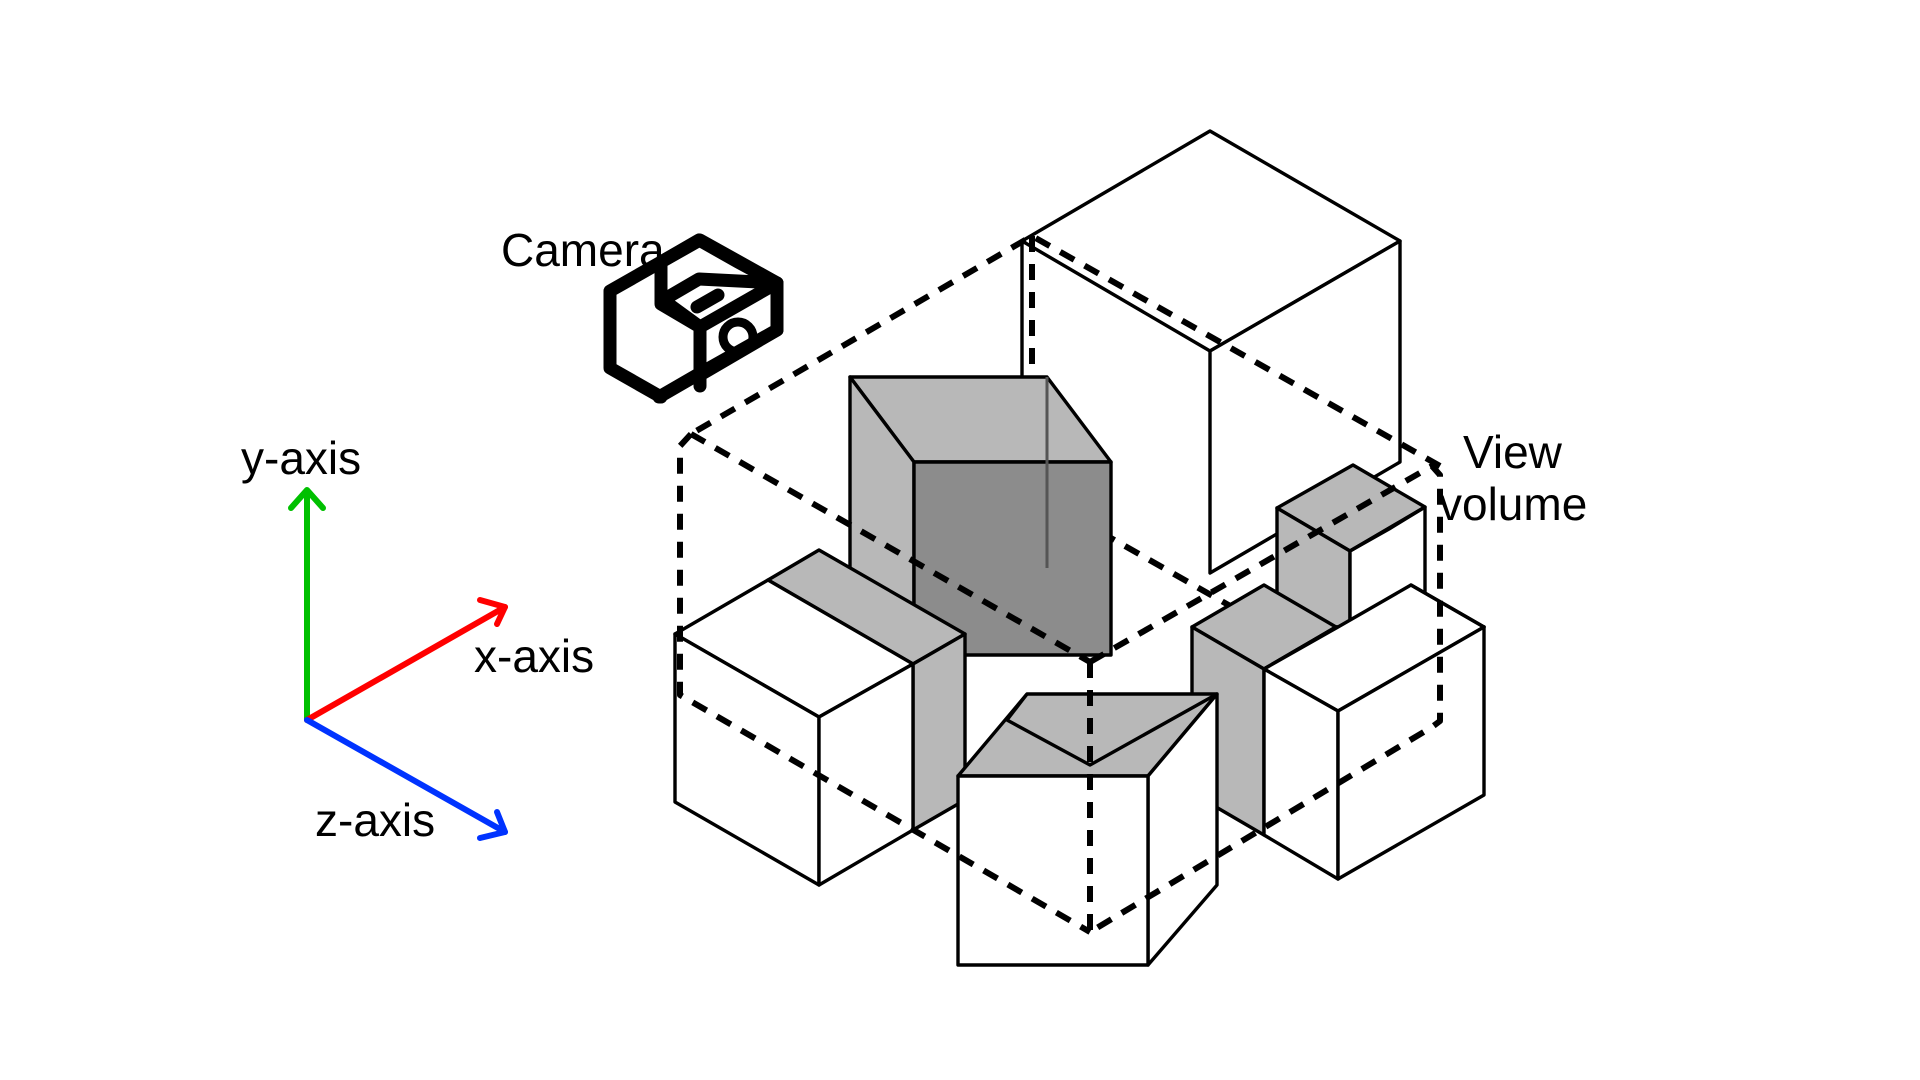 The image size is (1920, 1080). I want to click on y-axis-arrowhead, so click(307, 499).